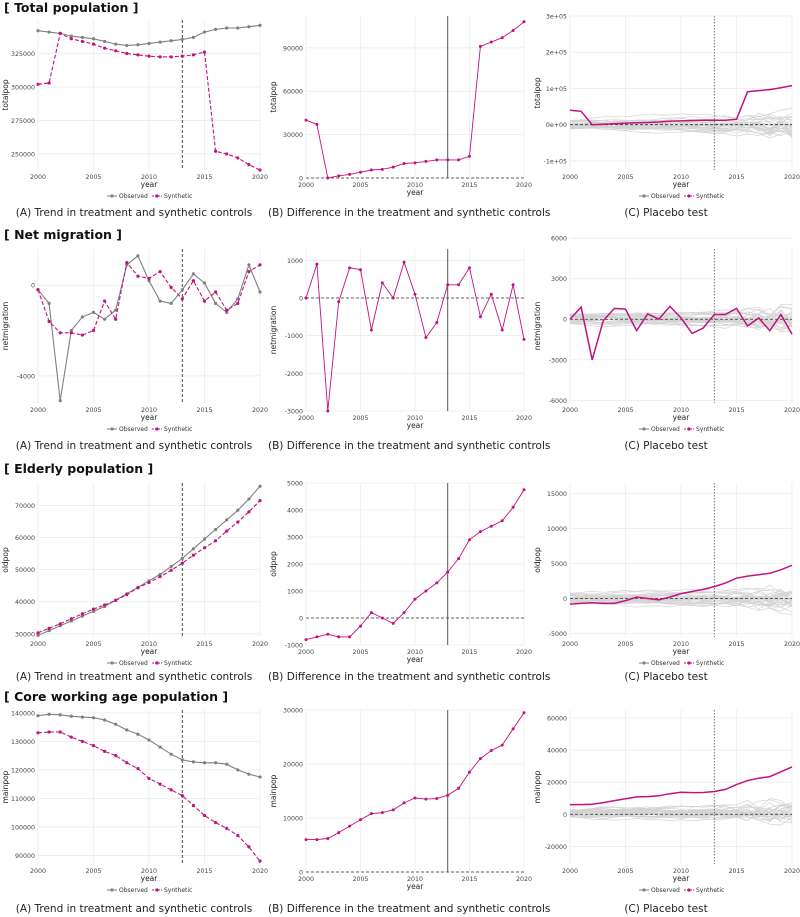 This screenshot has height=917, width=800. What do you see at coordinates (681, 123) in the screenshot?
I see `placebo-lines` at bounding box center [681, 123].